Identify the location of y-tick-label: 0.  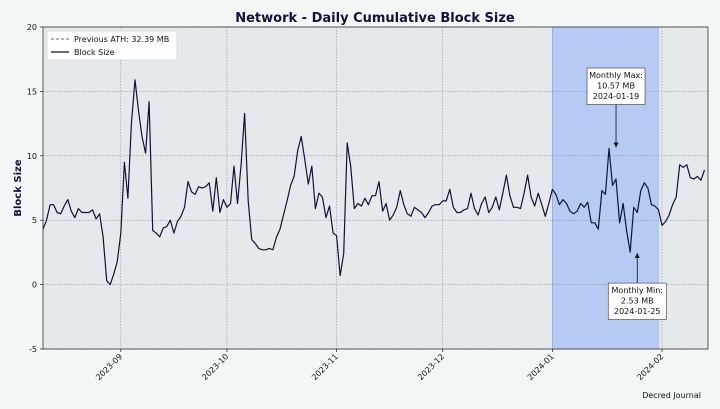
(34, 285).